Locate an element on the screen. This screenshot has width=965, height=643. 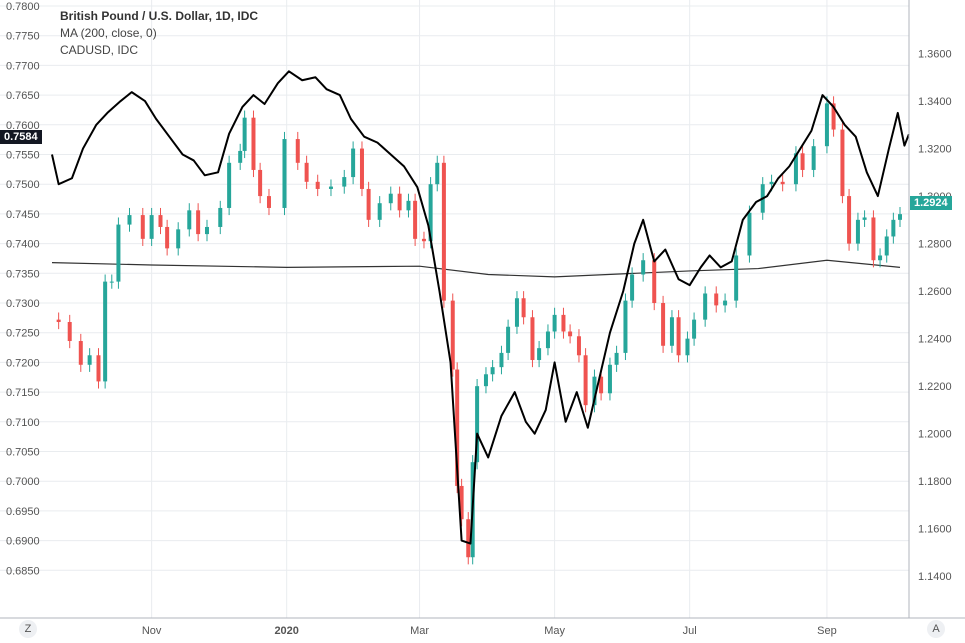
x-tick-label: May is located at coordinates (554, 631).